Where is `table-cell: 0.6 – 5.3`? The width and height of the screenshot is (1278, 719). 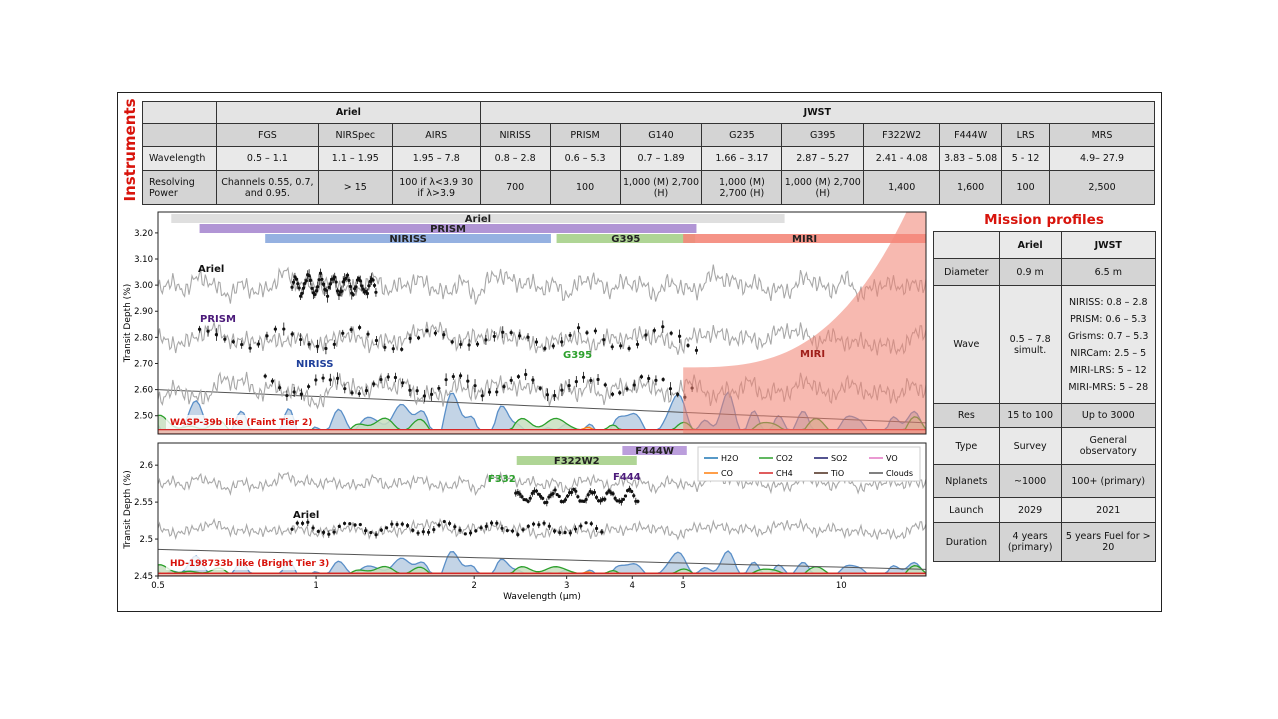 table-cell: 0.6 – 5.3 is located at coordinates (585, 158).